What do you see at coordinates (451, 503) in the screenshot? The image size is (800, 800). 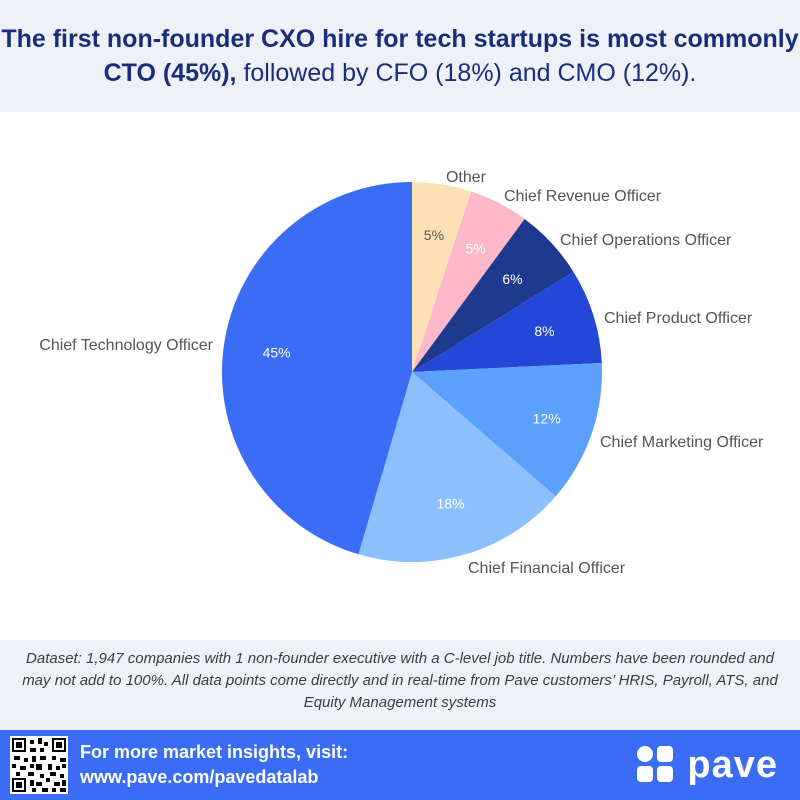 I see `slice-percent-label: 18%` at bounding box center [451, 503].